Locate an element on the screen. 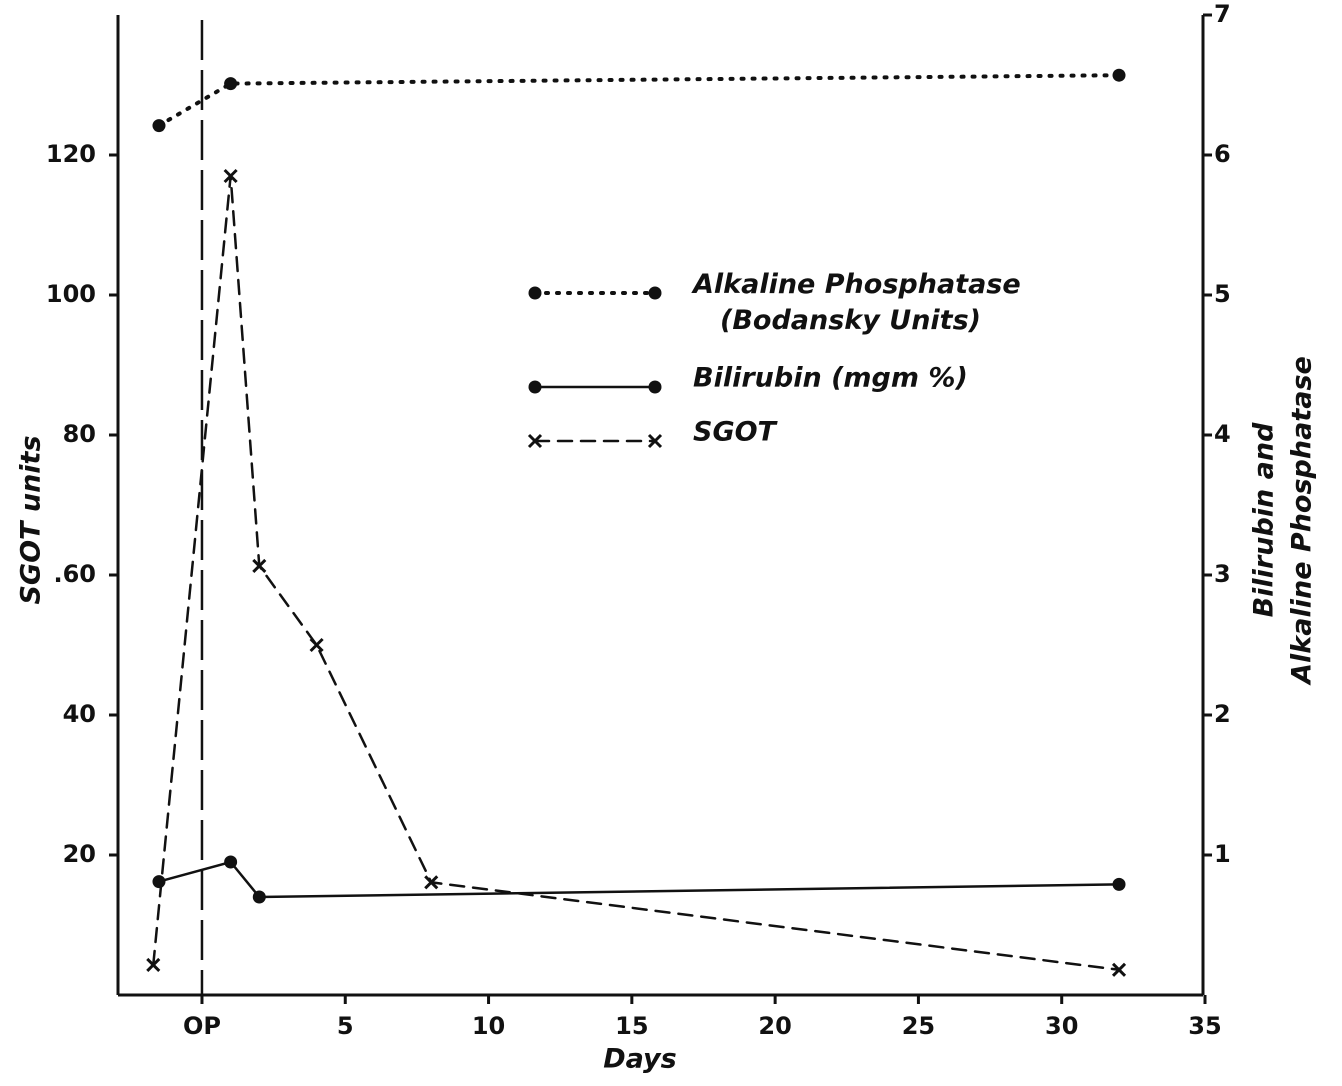 The width and height of the screenshot is (1342, 1086). y2-tick-label: 6 is located at coordinates (1222, 154).